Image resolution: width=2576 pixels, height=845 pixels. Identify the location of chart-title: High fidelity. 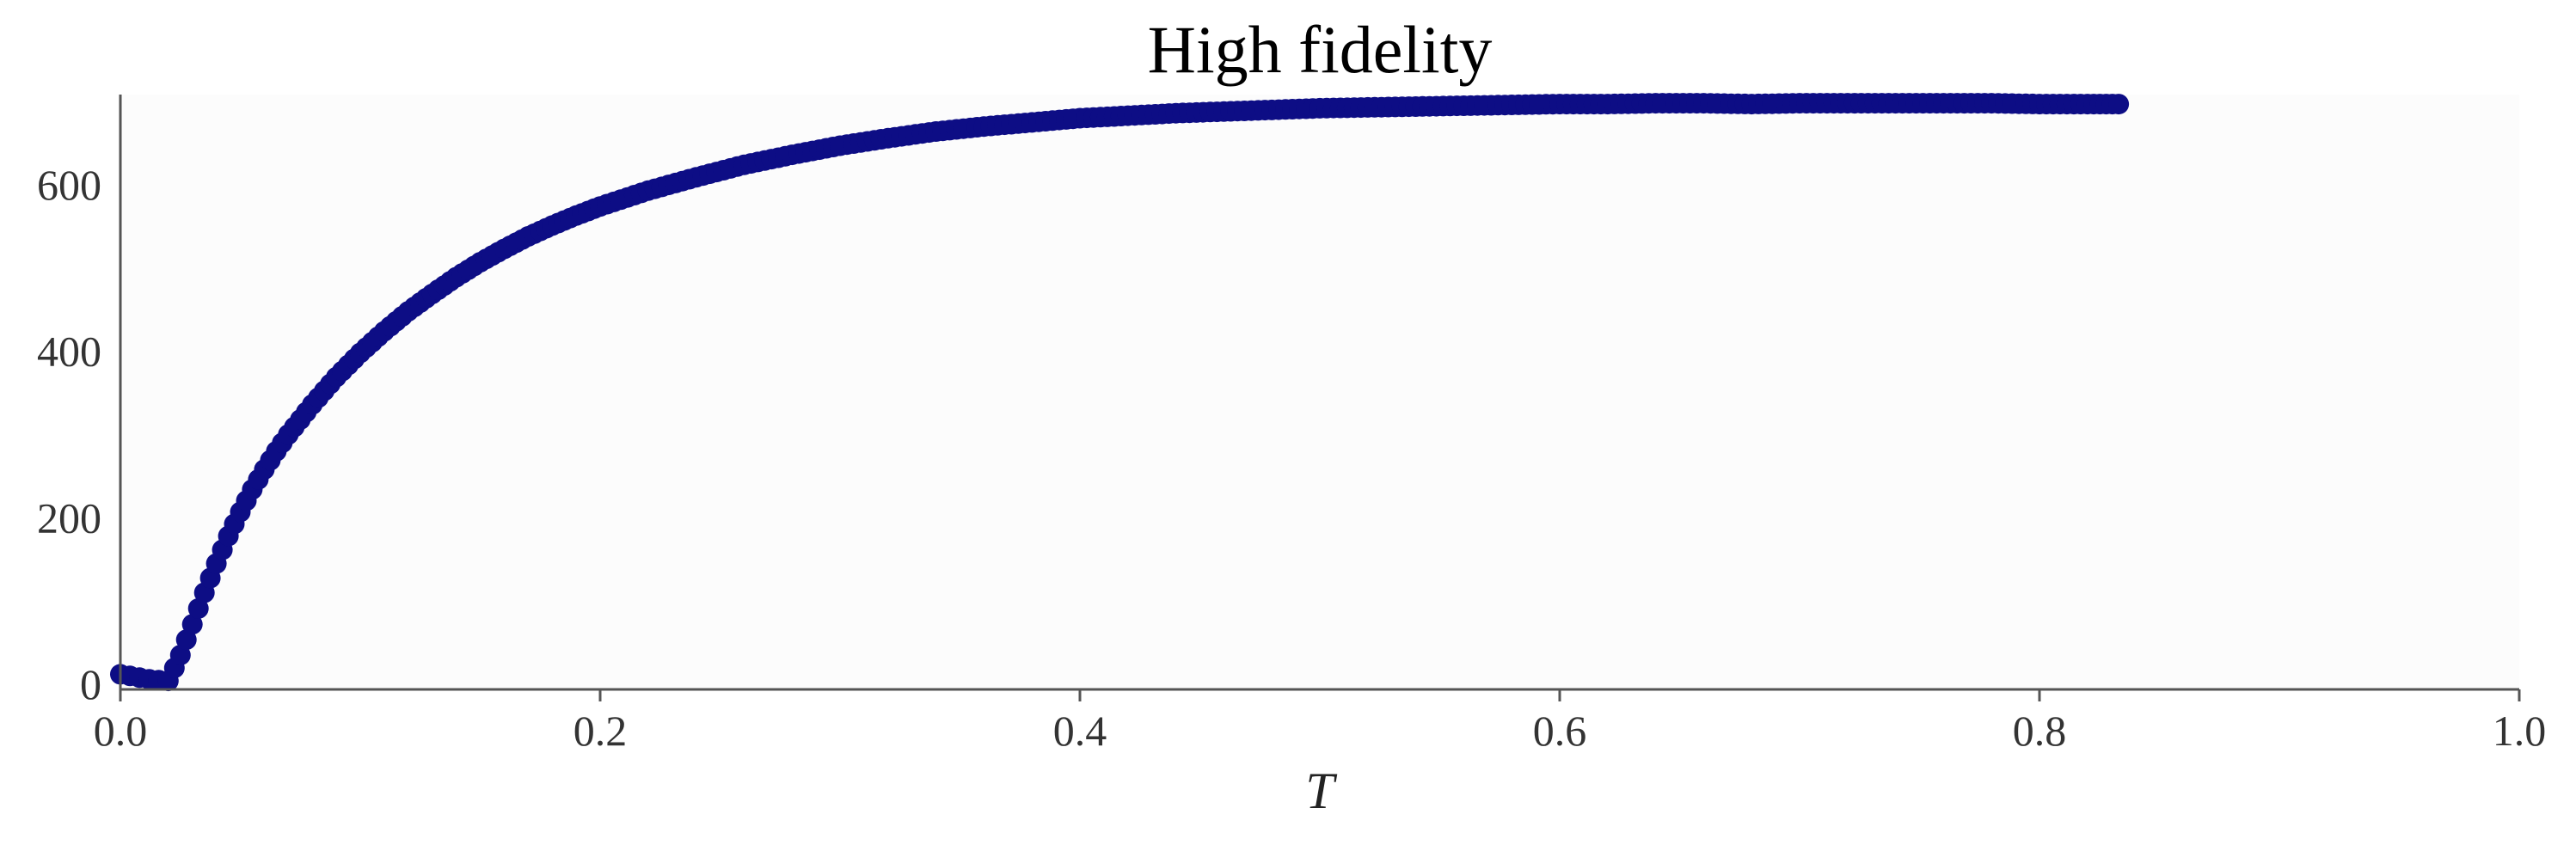
(1320, 49).